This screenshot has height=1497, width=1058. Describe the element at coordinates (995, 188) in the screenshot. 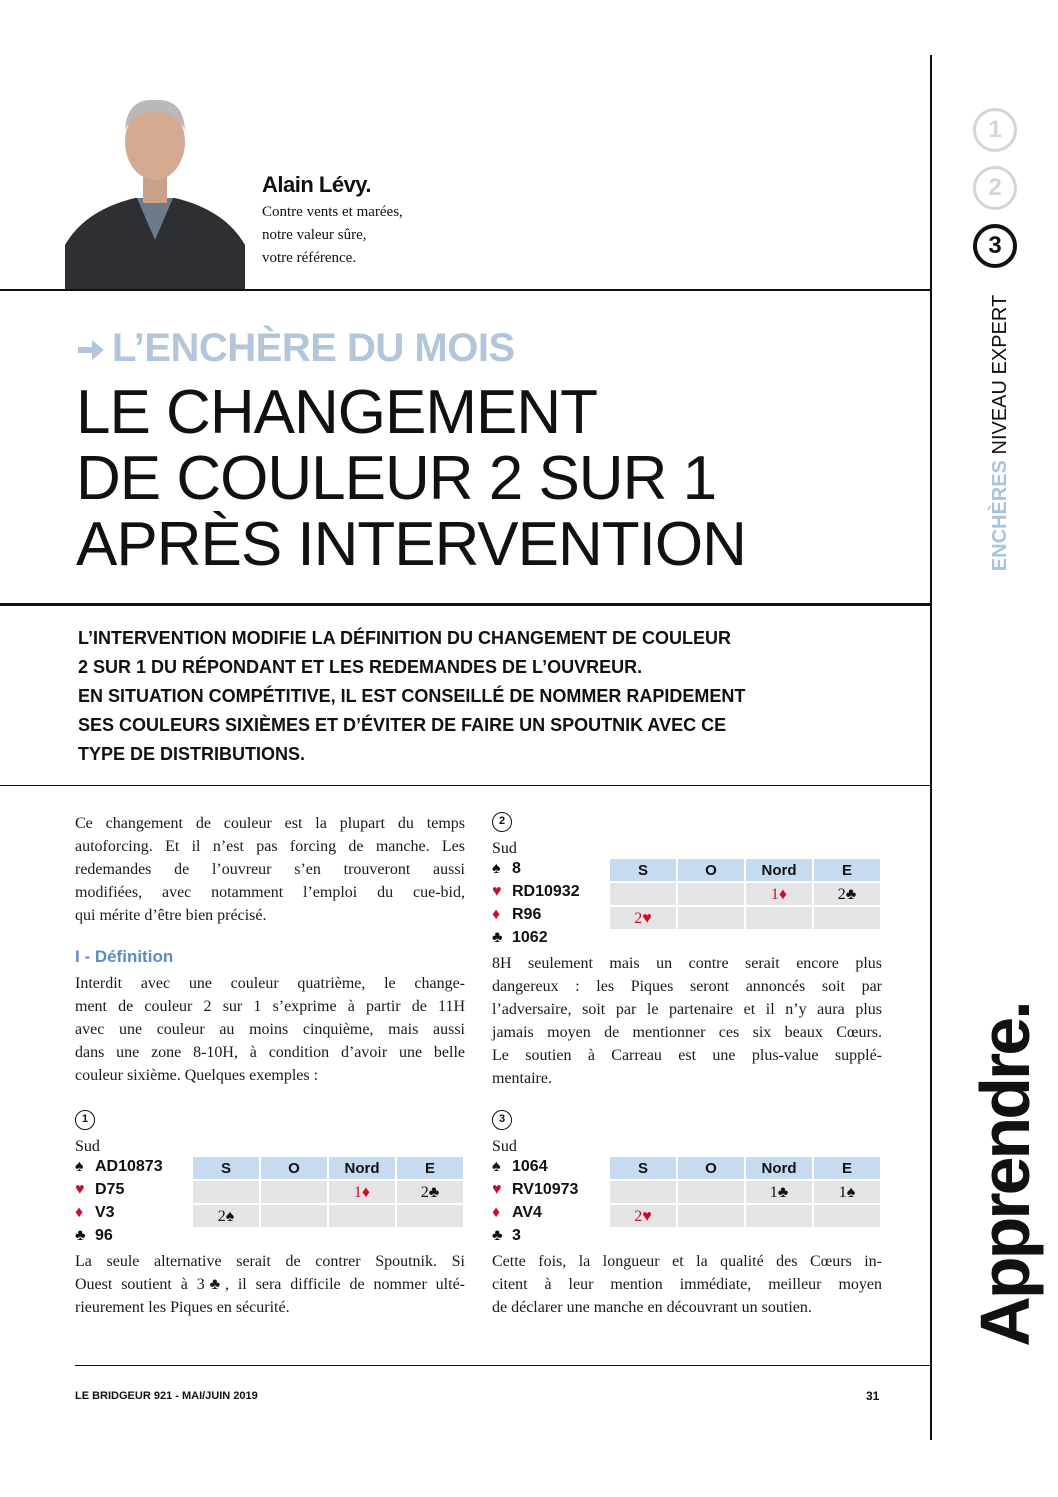

I see `level-badge: 2` at that location.